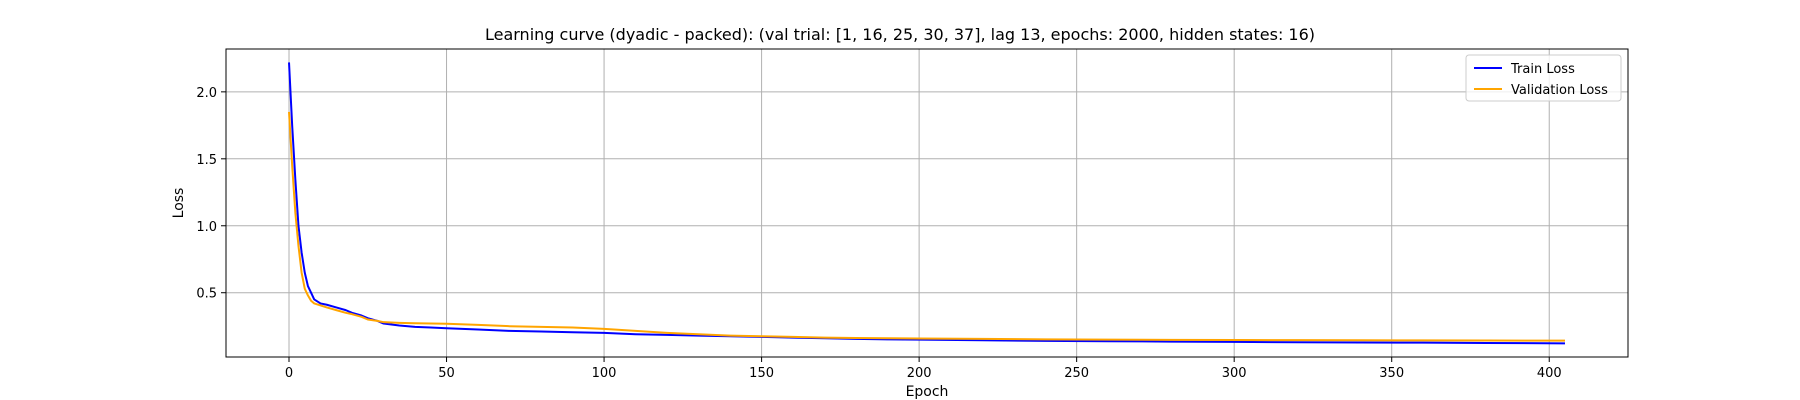 The width and height of the screenshot is (1800, 400). What do you see at coordinates (206, 294) in the screenshot?
I see `y-tick-label: 0.5` at bounding box center [206, 294].